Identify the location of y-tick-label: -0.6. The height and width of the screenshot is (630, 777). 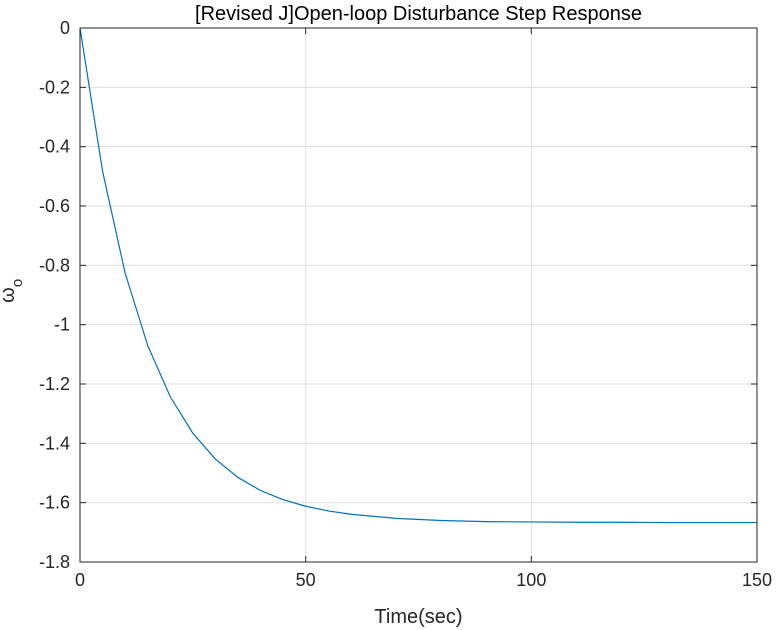
(54, 206).